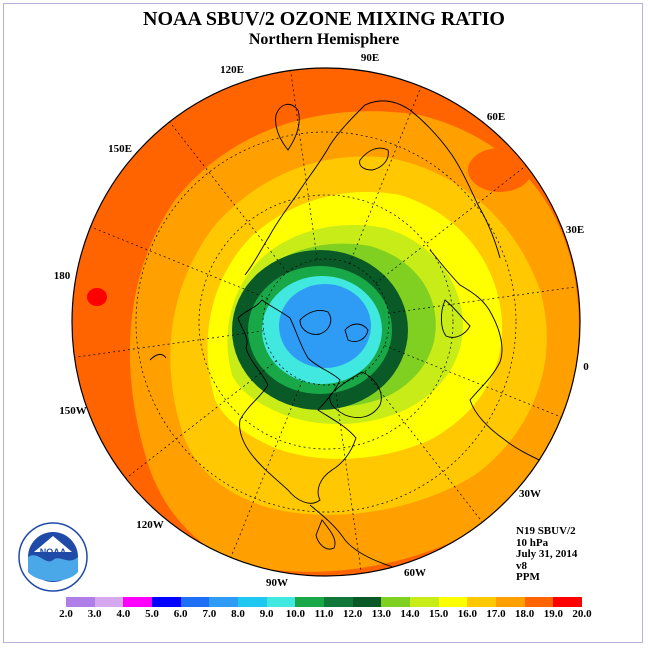 The width and height of the screenshot is (648, 648). I want to click on logo-text: NOAA, so click(53, 552).